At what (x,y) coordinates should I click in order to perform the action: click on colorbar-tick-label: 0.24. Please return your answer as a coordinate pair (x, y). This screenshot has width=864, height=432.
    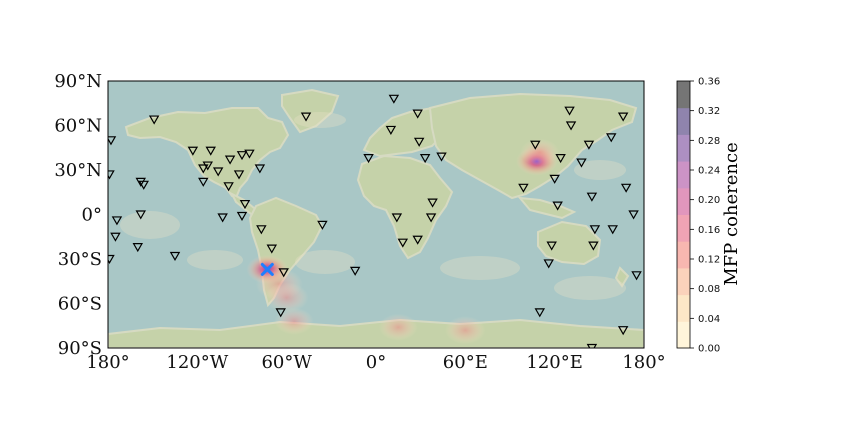
    Looking at the image, I should click on (709, 171).